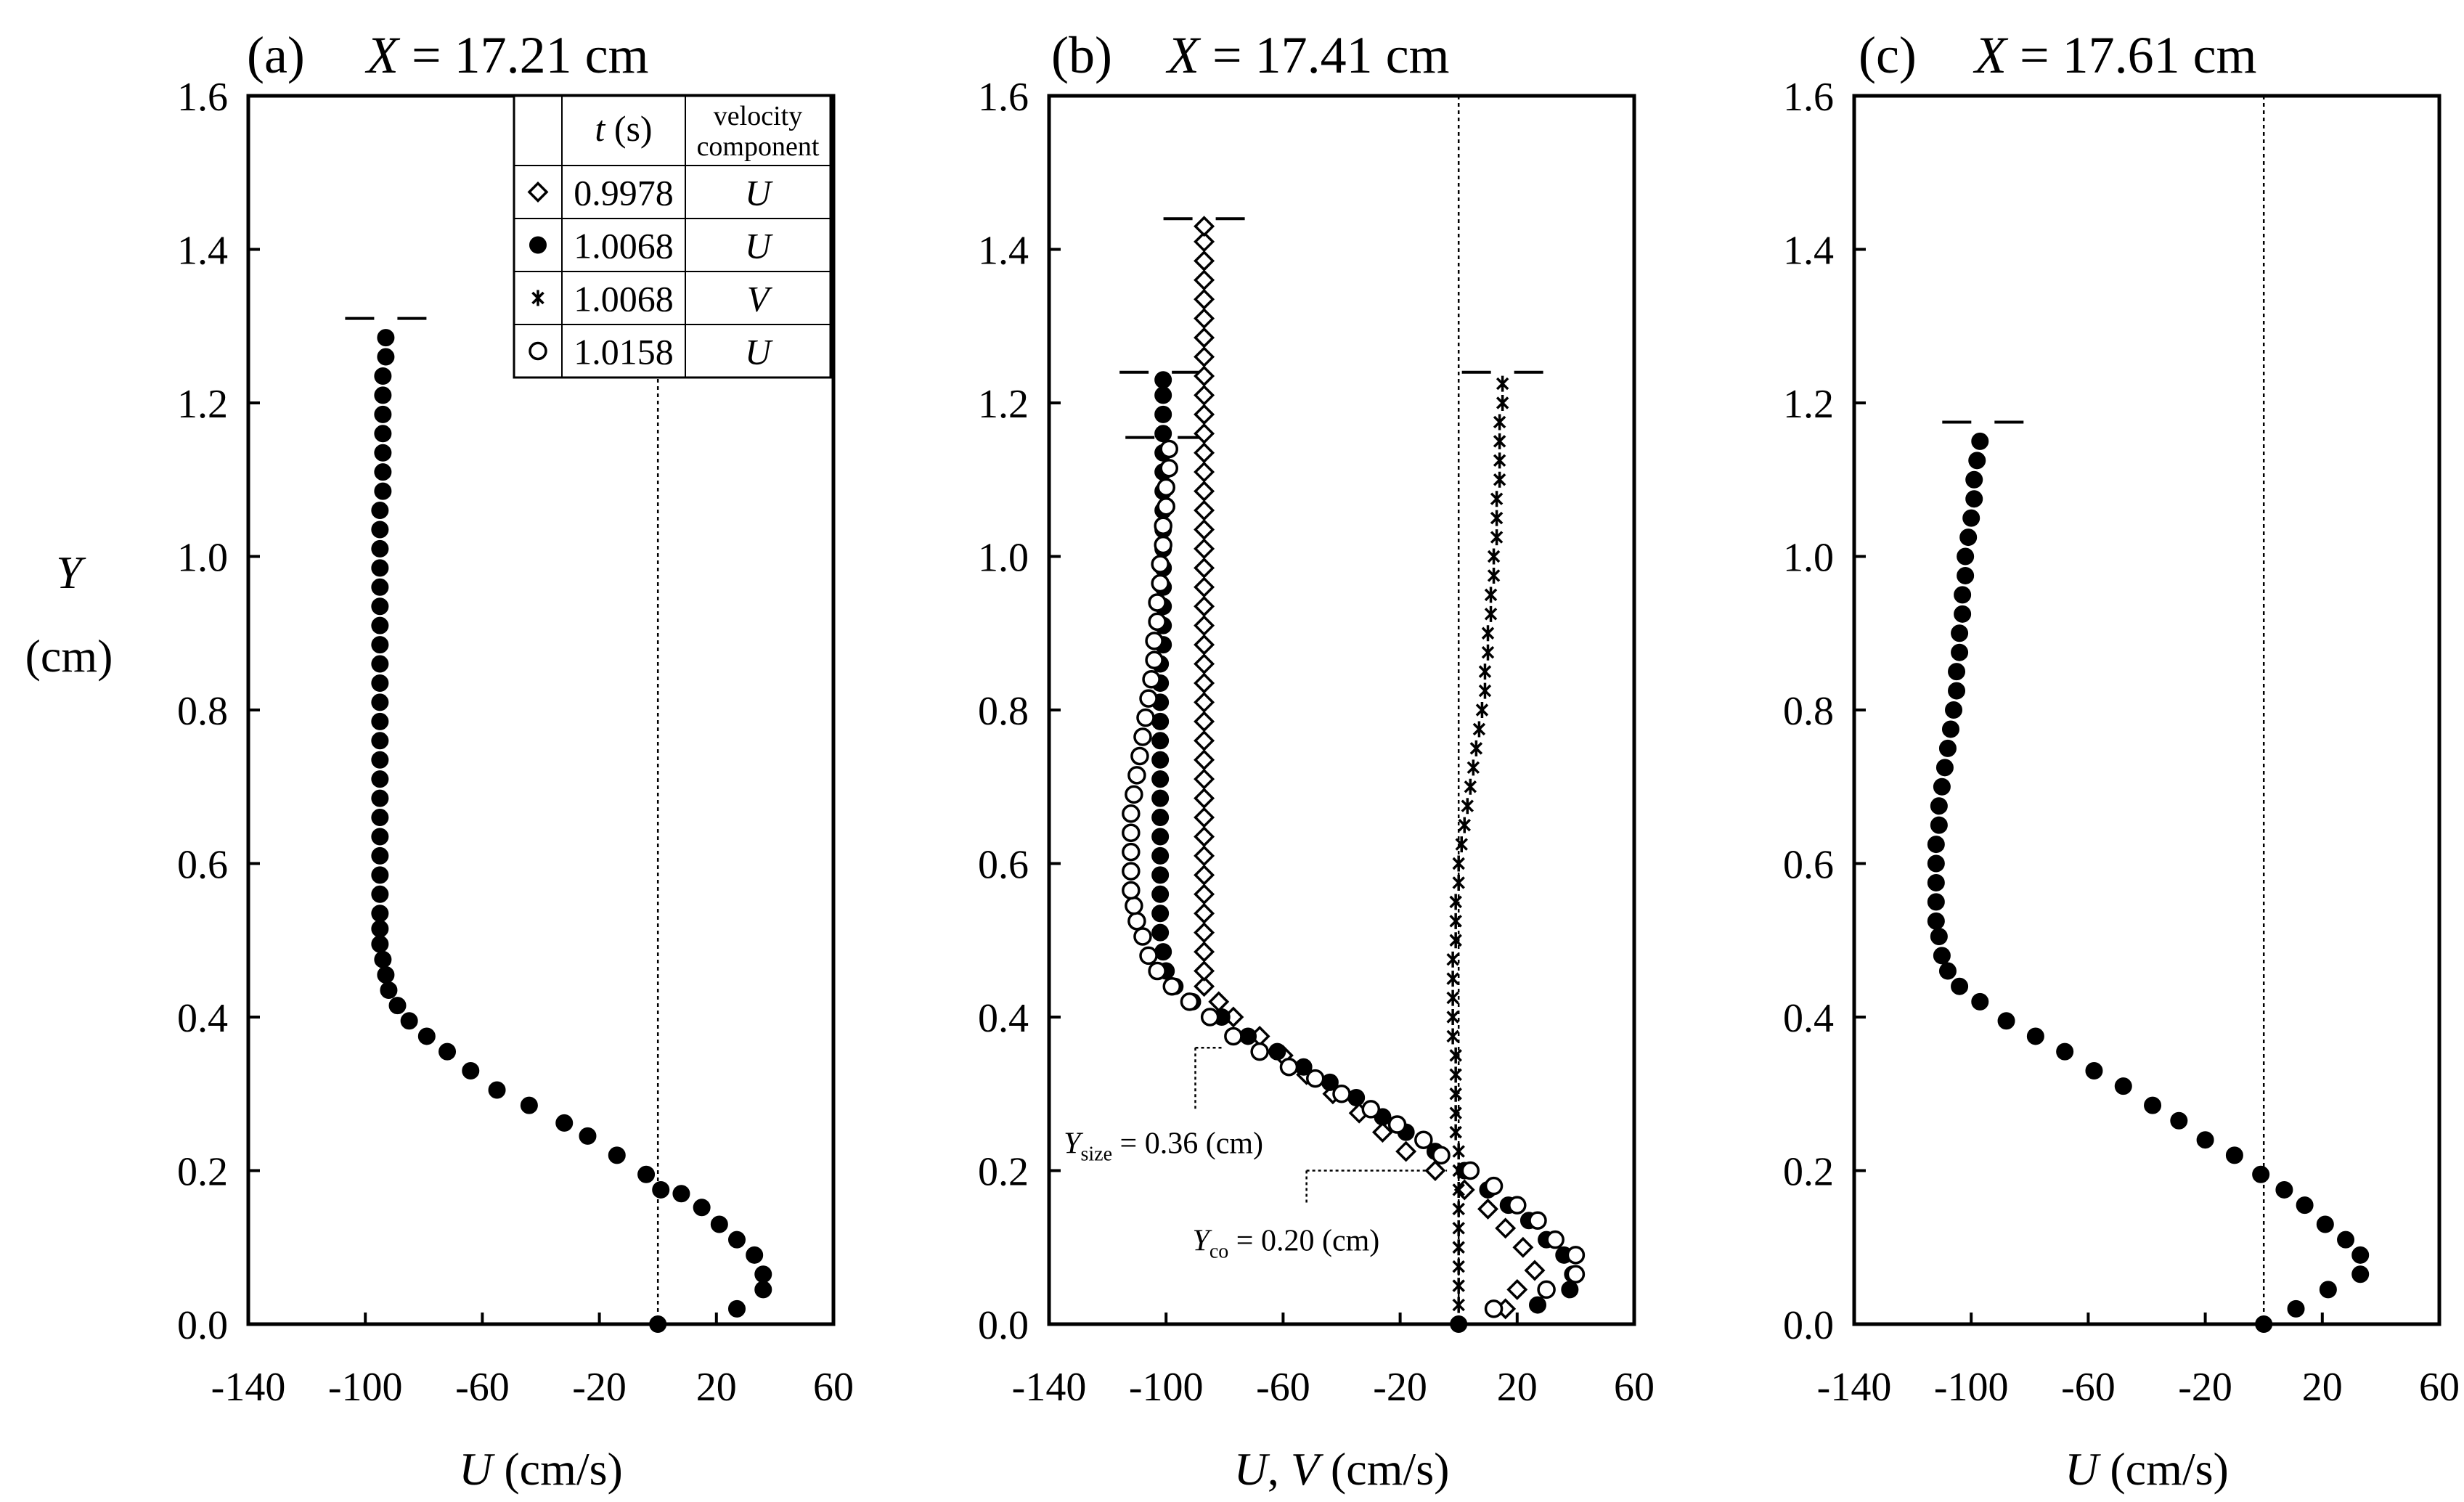 This screenshot has height=1502, width=2464. I want to click on x-tick-label: -100, so click(1972, 1387).